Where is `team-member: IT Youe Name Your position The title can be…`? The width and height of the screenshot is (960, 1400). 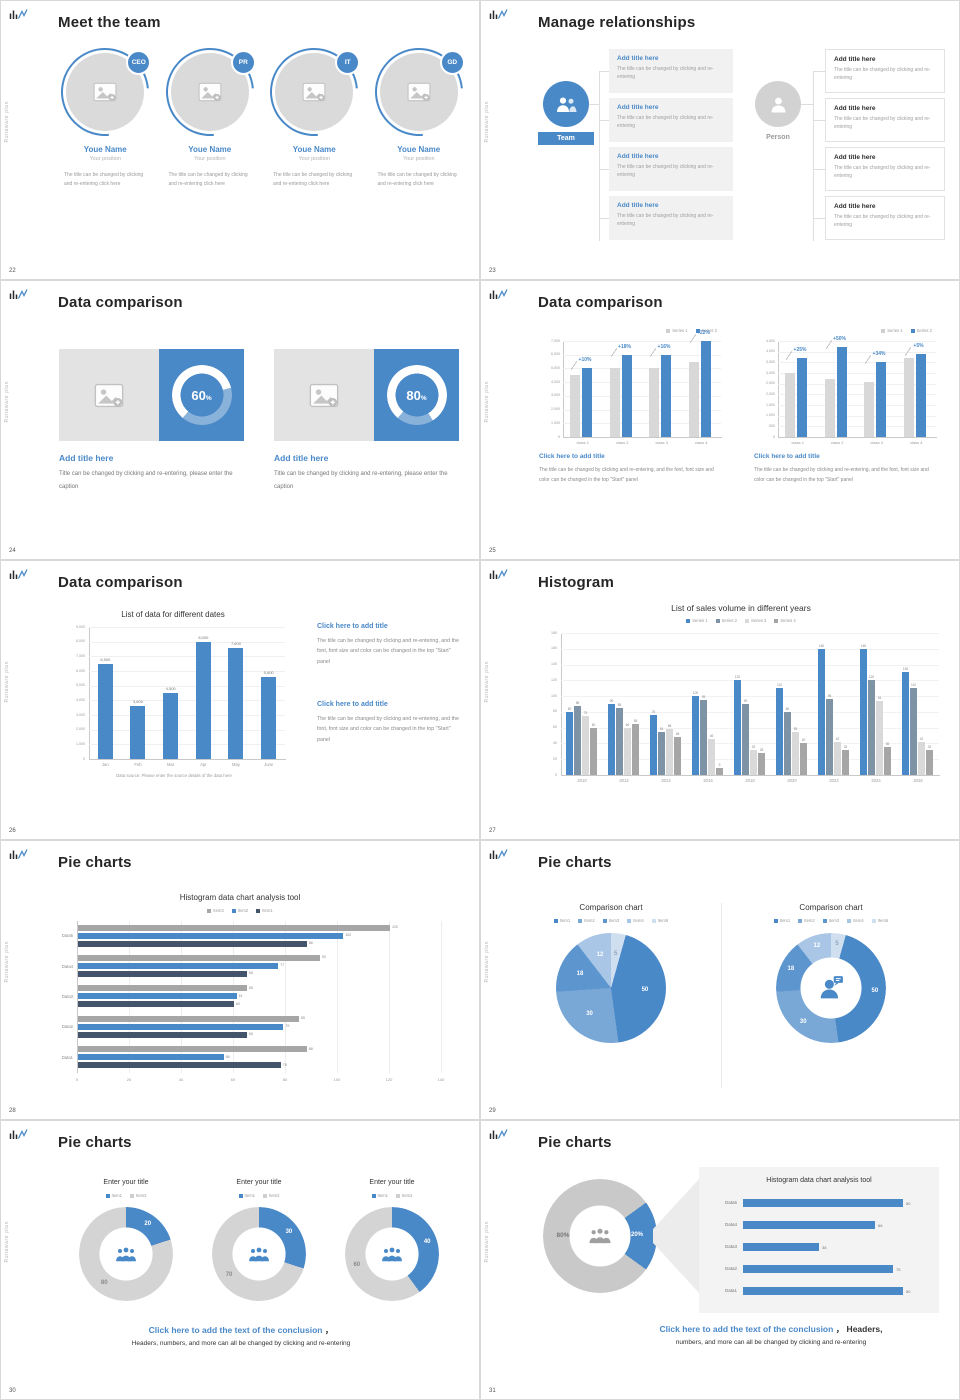 team-member: IT Youe Name Your position The title can be… is located at coordinates (314, 110).